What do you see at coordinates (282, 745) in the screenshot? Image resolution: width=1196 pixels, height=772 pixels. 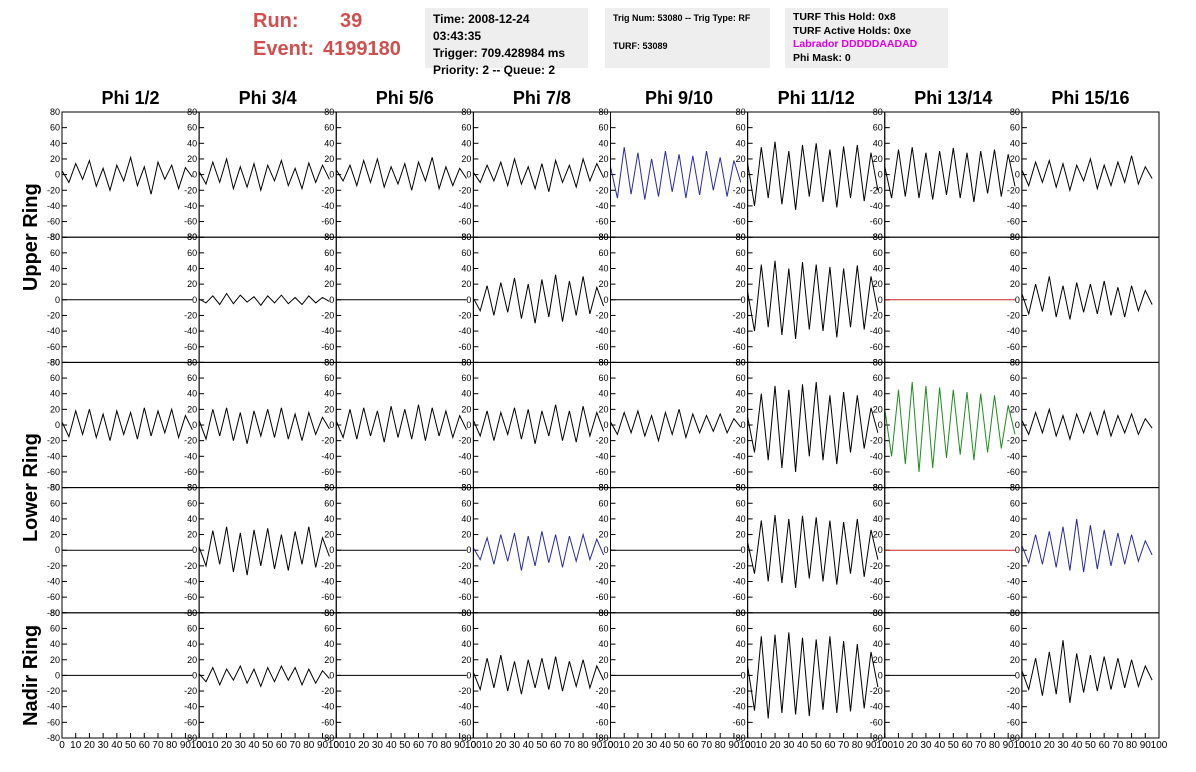 I see `x-tick-label: 60` at bounding box center [282, 745].